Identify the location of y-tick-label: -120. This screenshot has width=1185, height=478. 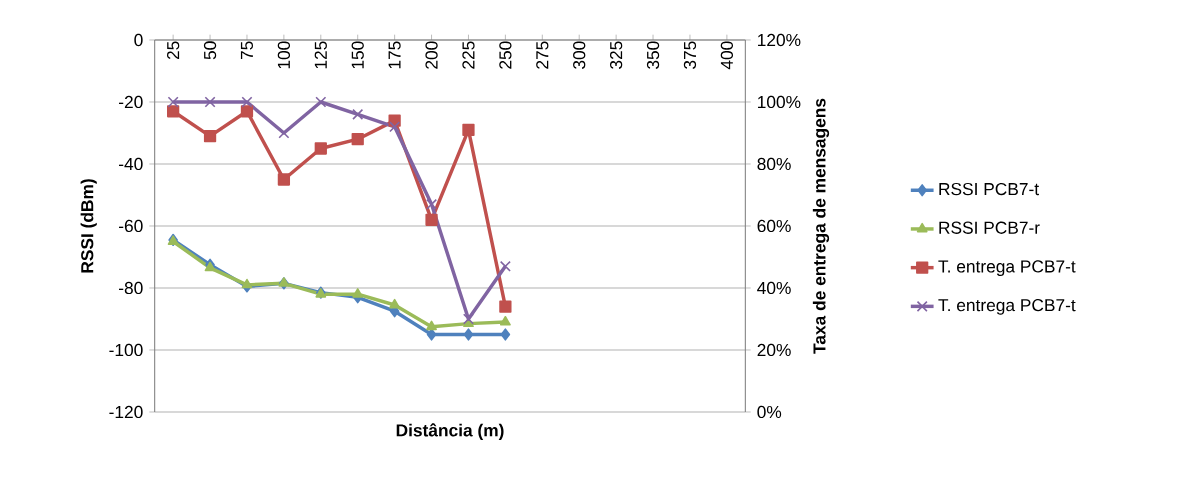
(126, 412).